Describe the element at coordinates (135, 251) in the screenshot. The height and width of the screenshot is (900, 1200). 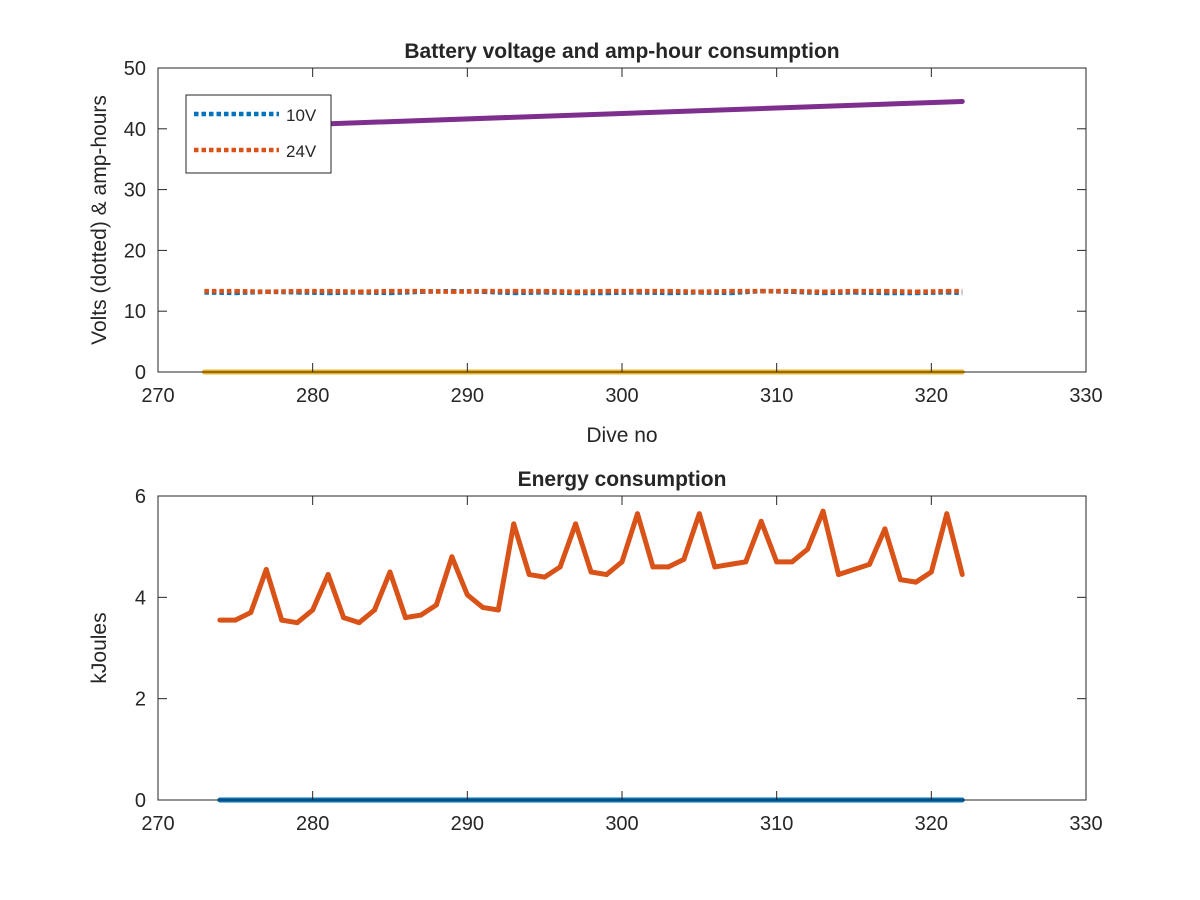
I see `y-tick-label: 20` at that location.